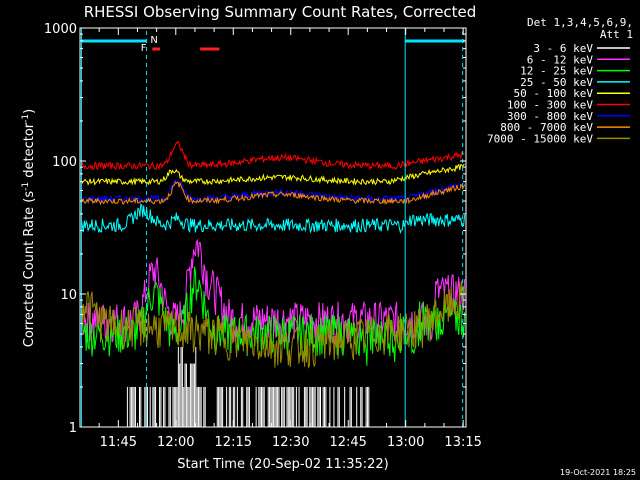 The width and height of the screenshot is (640, 480). I want to click on x-tick-label: 12:15, so click(233, 442).